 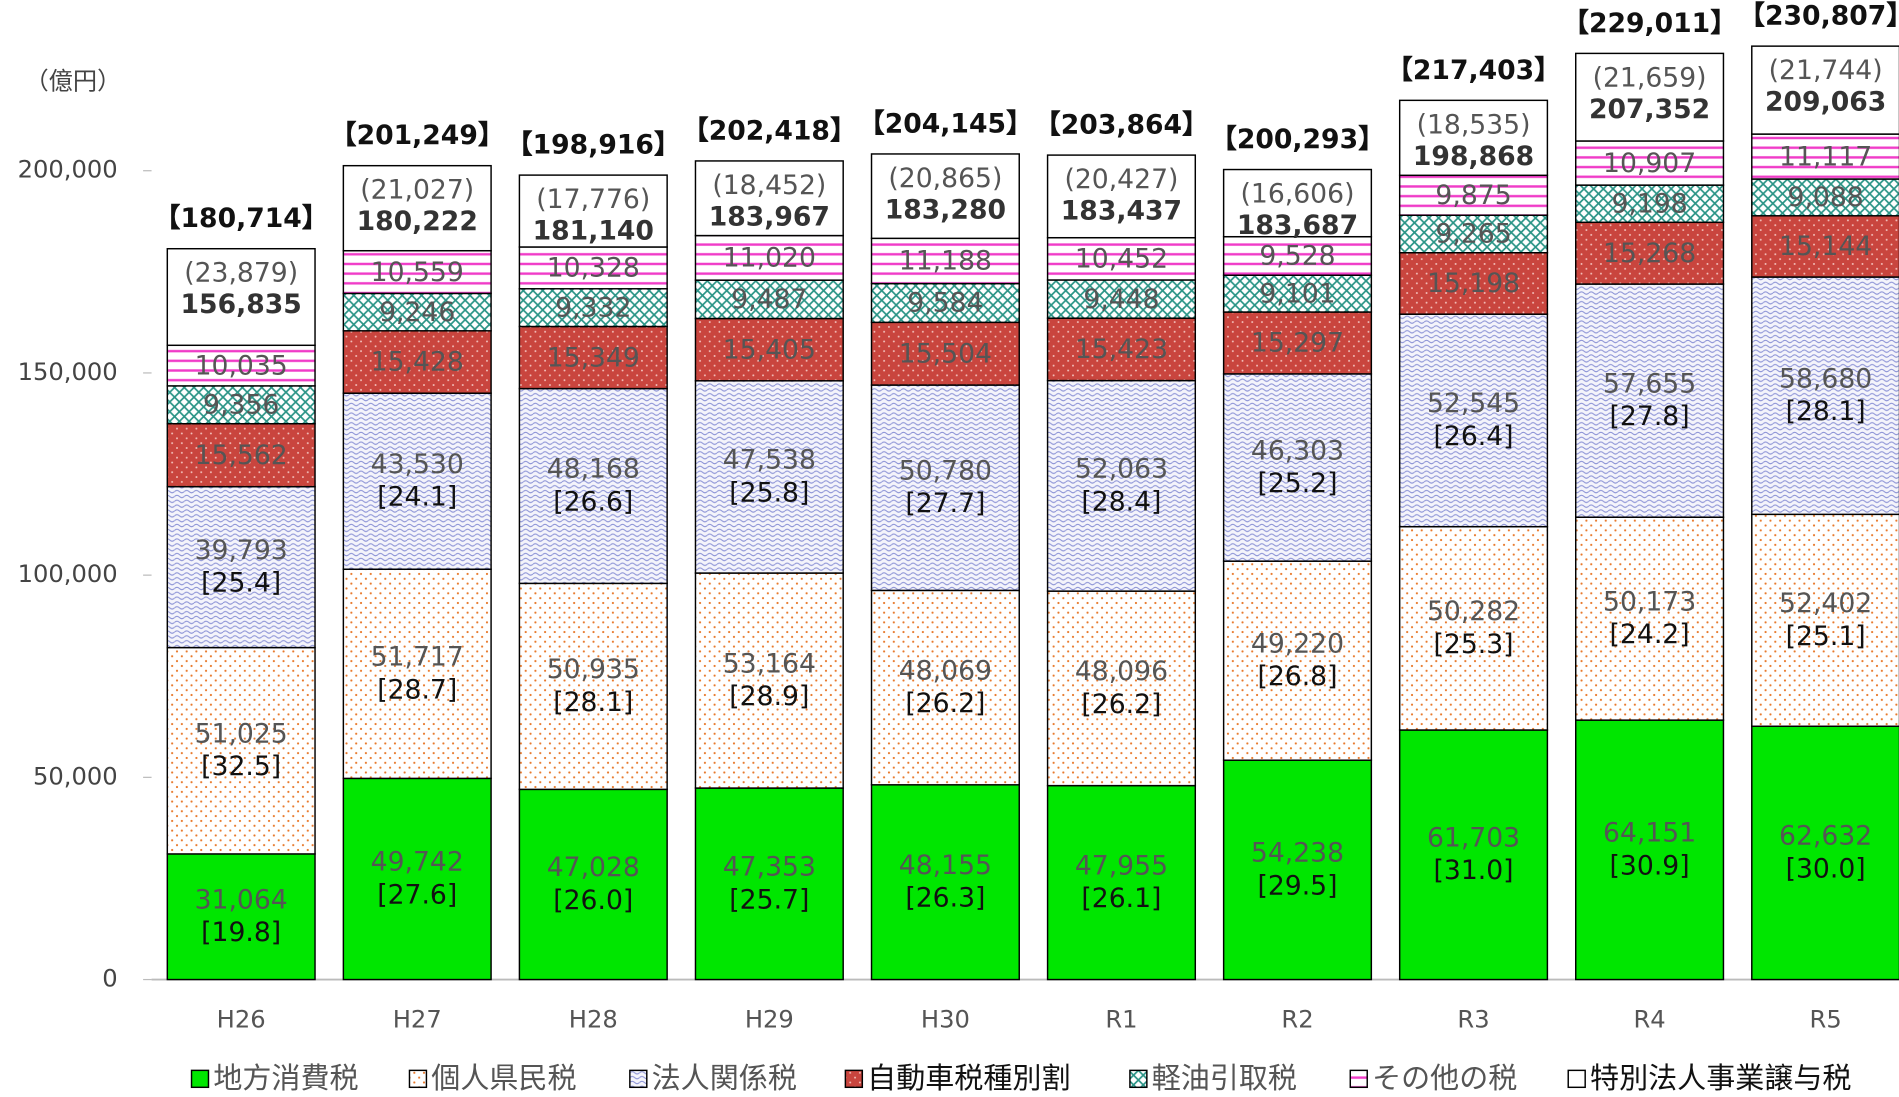 What do you see at coordinates (1650, 634) in the screenshot?
I see `share-label: [24.2]` at bounding box center [1650, 634].